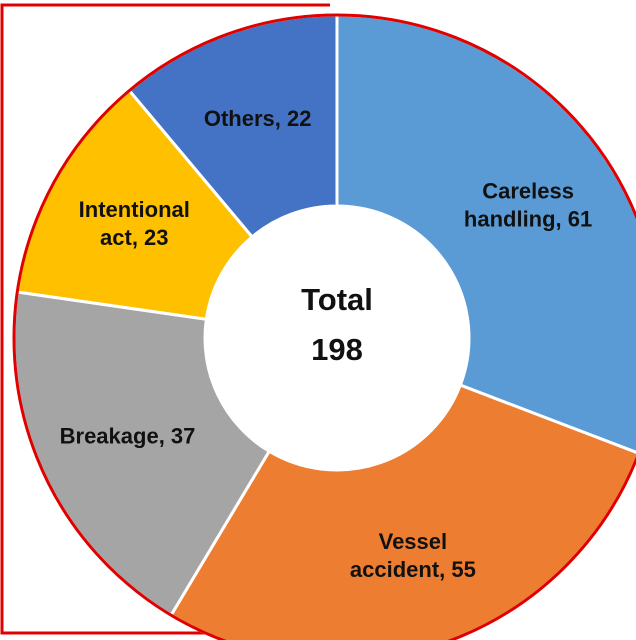 The height and width of the screenshot is (640, 636). What do you see at coordinates (337, 299) in the screenshot?
I see `center-label: Total` at bounding box center [337, 299].